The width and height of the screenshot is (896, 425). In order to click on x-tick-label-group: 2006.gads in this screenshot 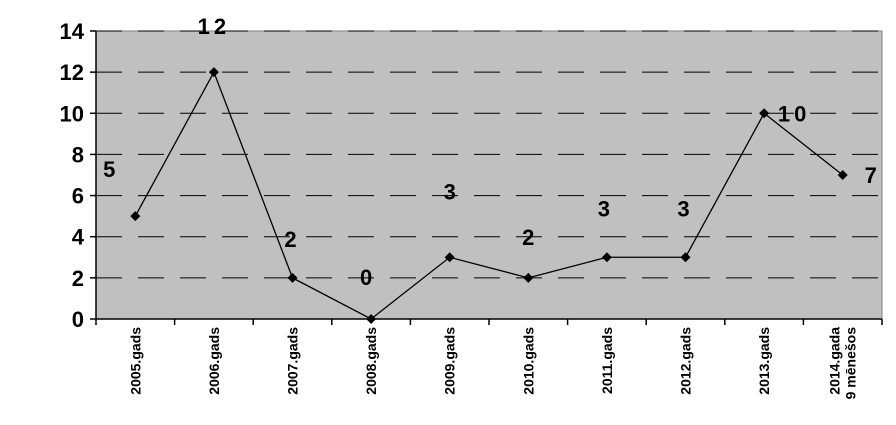, I will do `click(214, 361)`.